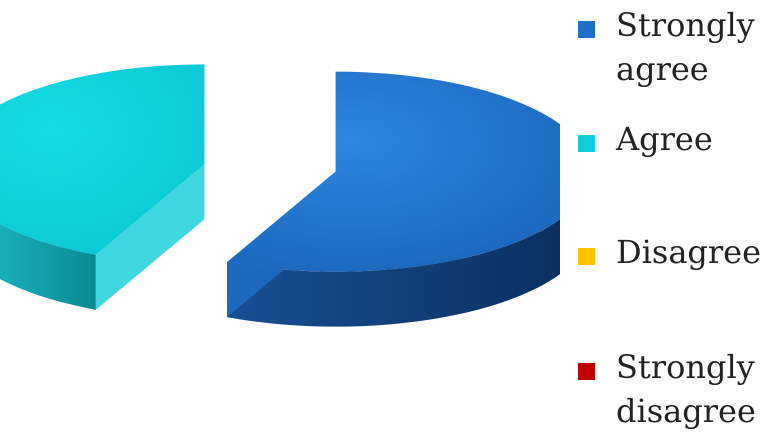 The height and width of the screenshot is (441, 778). Describe the element at coordinates (685, 47) in the screenshot. I see `legend-label-strongly-agree: Strongly agree` at that location.